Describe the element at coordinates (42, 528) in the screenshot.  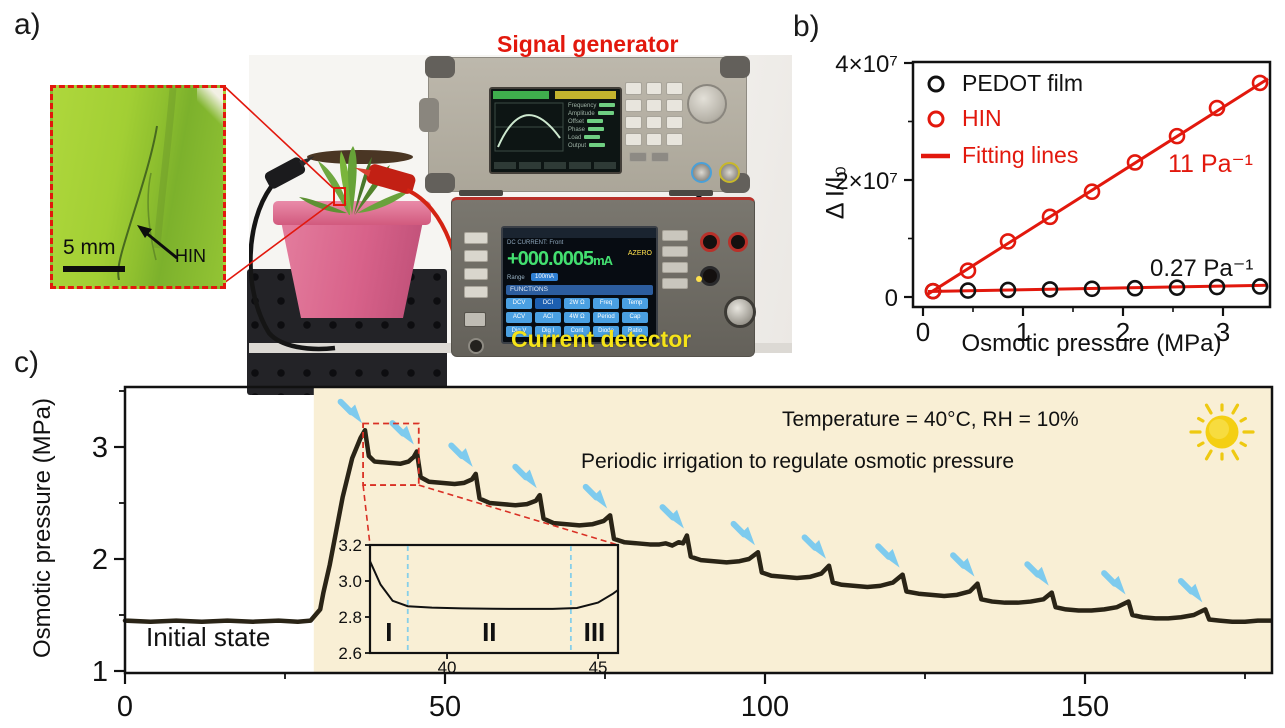
I see `panel-c-ylabel: Osmotic pressure (MPa)` at that location.